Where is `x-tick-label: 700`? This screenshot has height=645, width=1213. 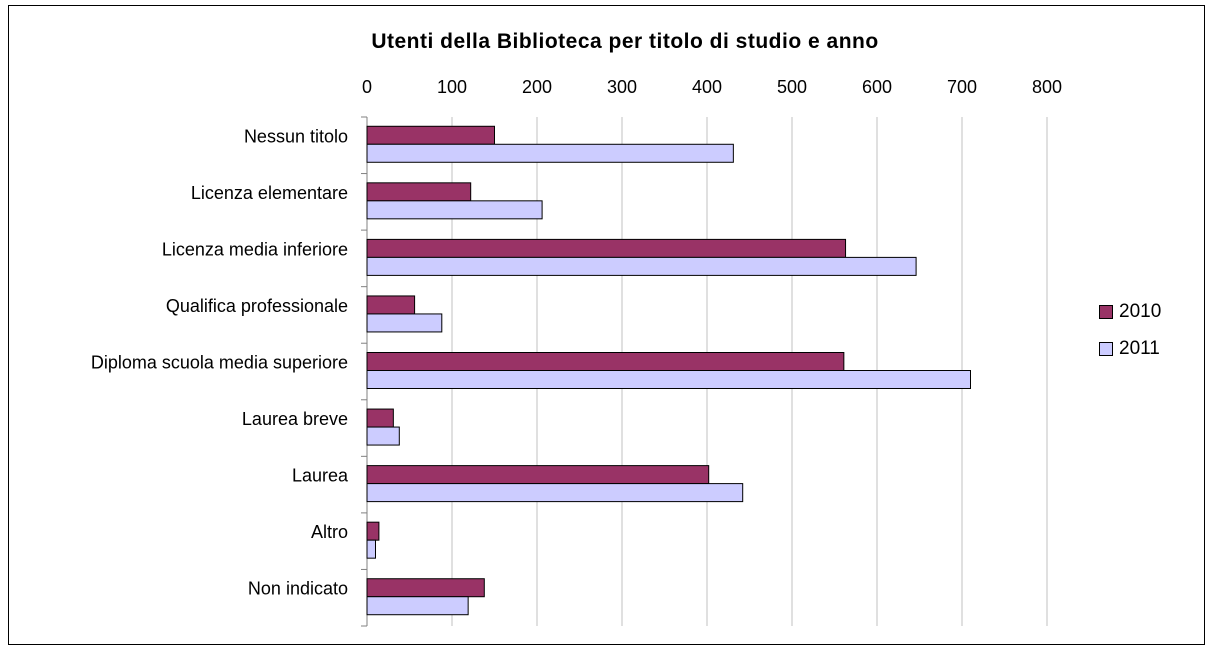 x-tick-label: 700 is located at coordinates (962, 87).